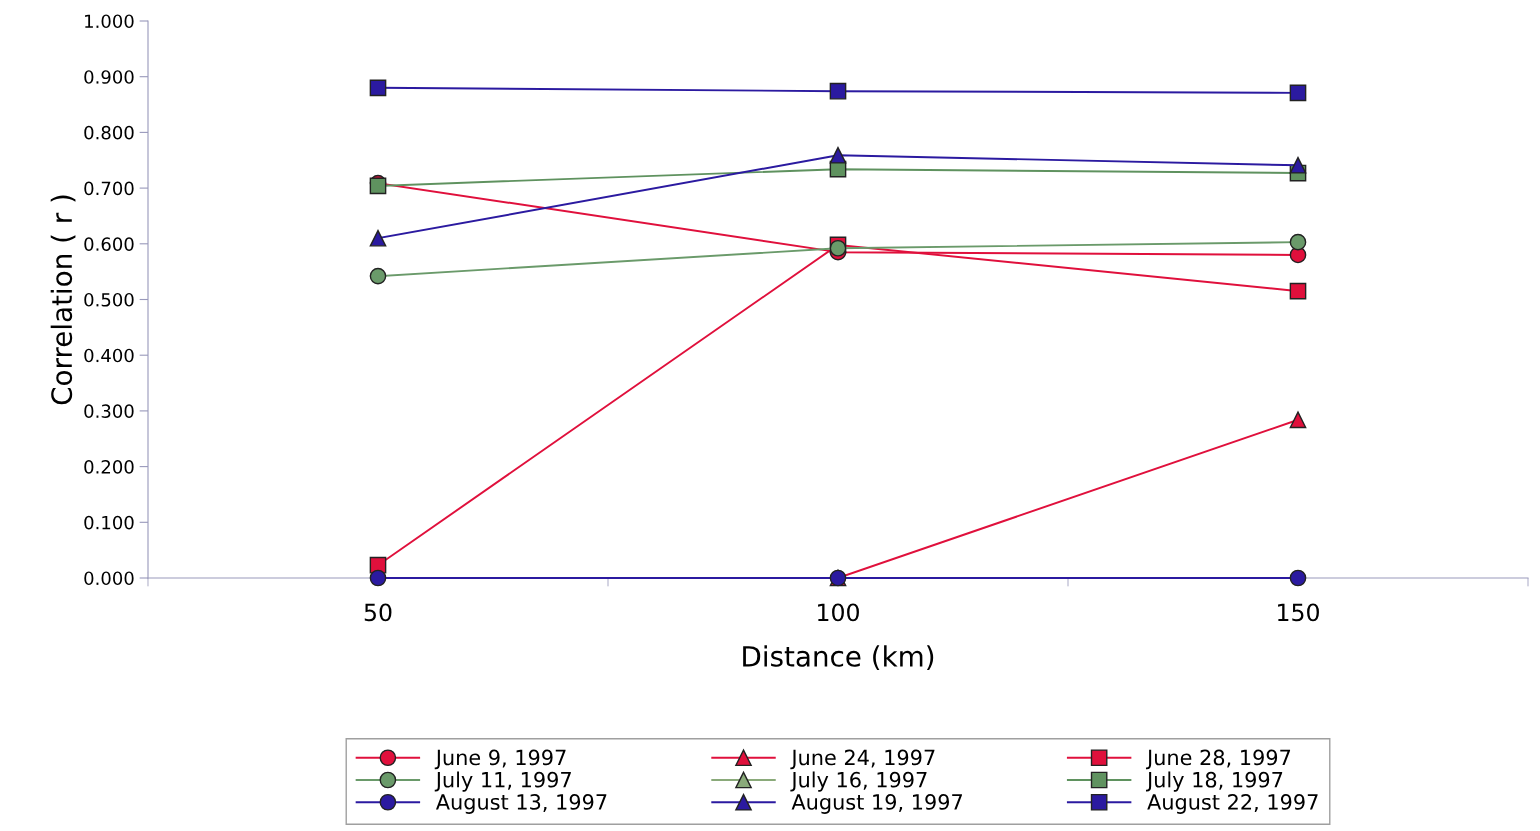 The image size is (1540, 831). What do you see at coordinates (500, 759) in the screenshot?
I see `legend-label: June 9, 1997` at bounding box center [500, 759].